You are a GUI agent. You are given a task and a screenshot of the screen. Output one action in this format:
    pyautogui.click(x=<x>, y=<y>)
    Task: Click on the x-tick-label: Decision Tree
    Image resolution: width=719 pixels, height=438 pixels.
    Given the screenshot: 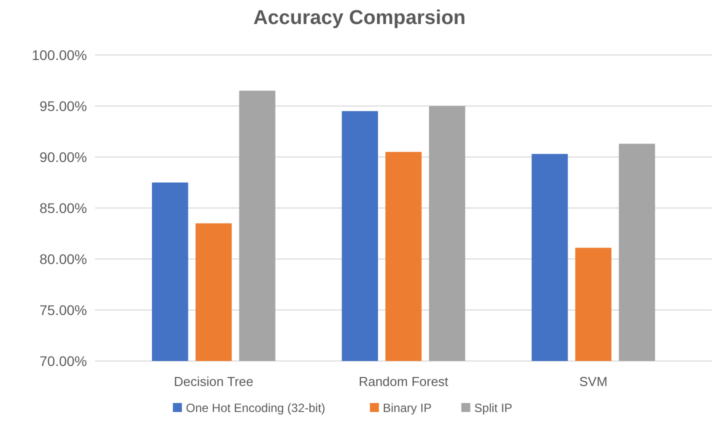 What is the action you would take?
    pyautogui.click(x=214, y=381)
    